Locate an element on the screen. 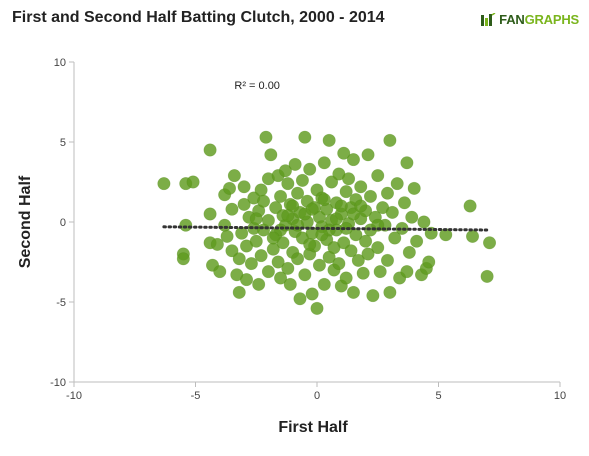 The width and height of the screenshot is (589, 456). y-tick-label: 0 is located at coordinates (63, 223).